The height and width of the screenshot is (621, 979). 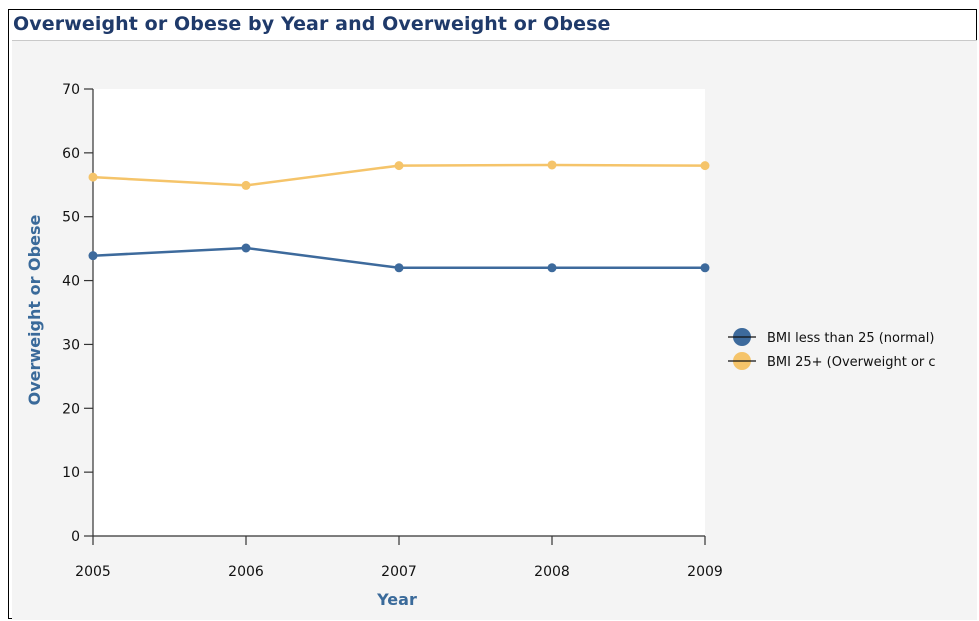 What do you see at coordinates (93, 572) in the screenshot?
I see `x-tick-label: 2005` at bounding box center [93, 572].